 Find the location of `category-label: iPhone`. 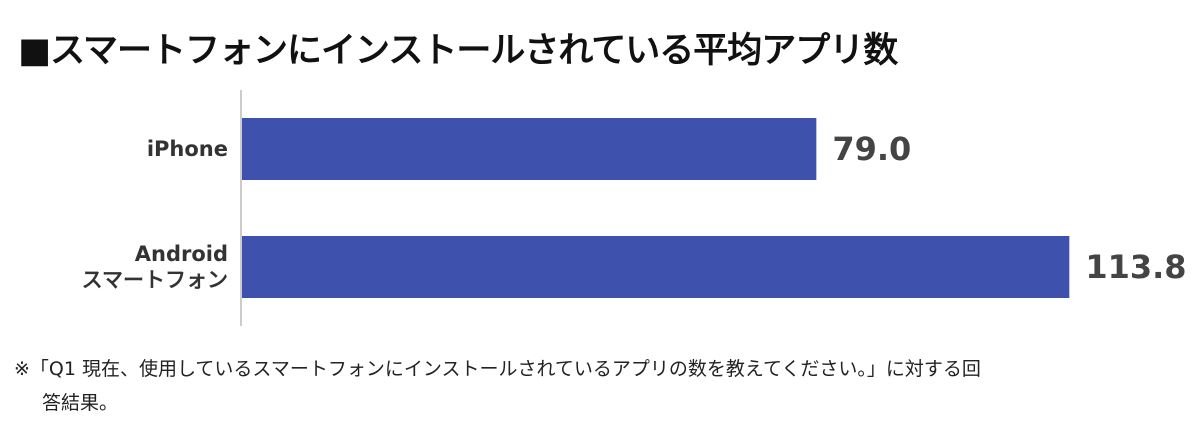

category-label: iPhone is located at coordinates (187, 149).